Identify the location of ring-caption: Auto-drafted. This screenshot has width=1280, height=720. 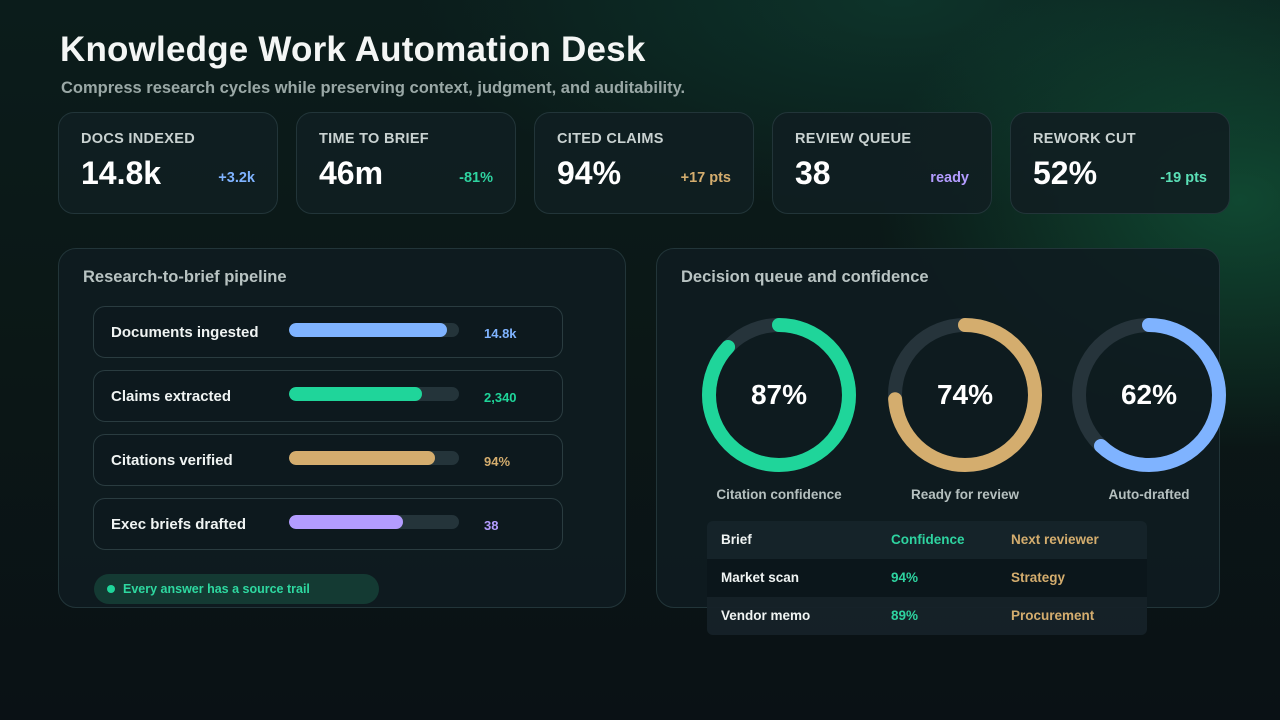
(1149, 494).